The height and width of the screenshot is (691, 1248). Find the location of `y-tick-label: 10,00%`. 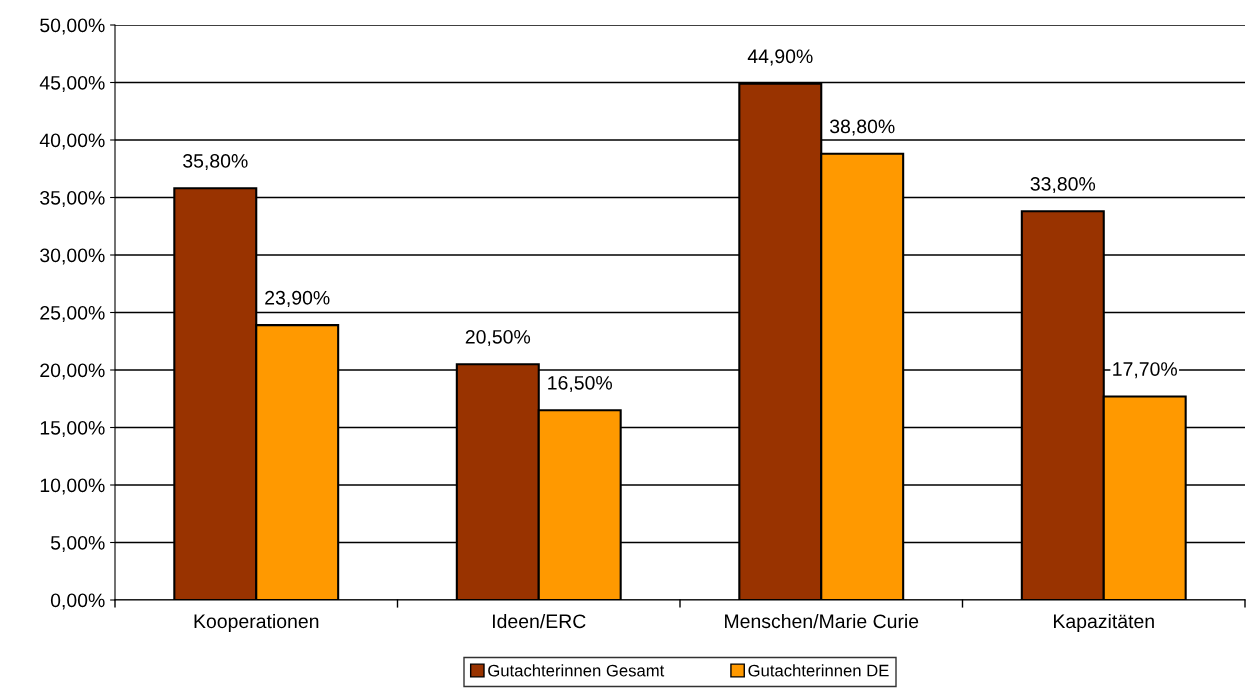

y-tick-label: 10,00% is located at coordinates (72, 486).